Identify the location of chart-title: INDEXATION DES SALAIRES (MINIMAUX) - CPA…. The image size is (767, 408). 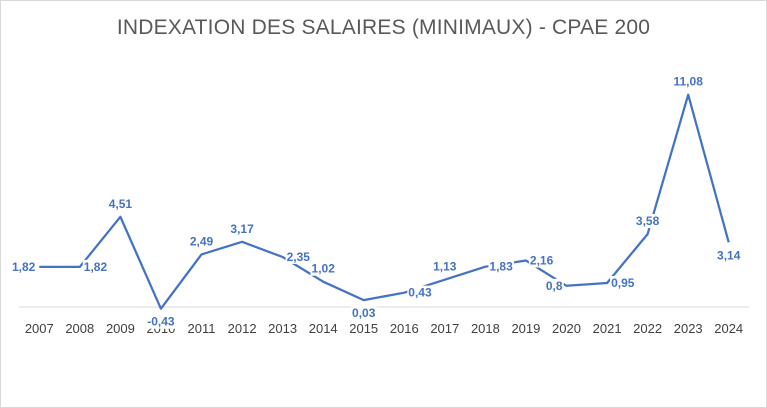
(383, 27).